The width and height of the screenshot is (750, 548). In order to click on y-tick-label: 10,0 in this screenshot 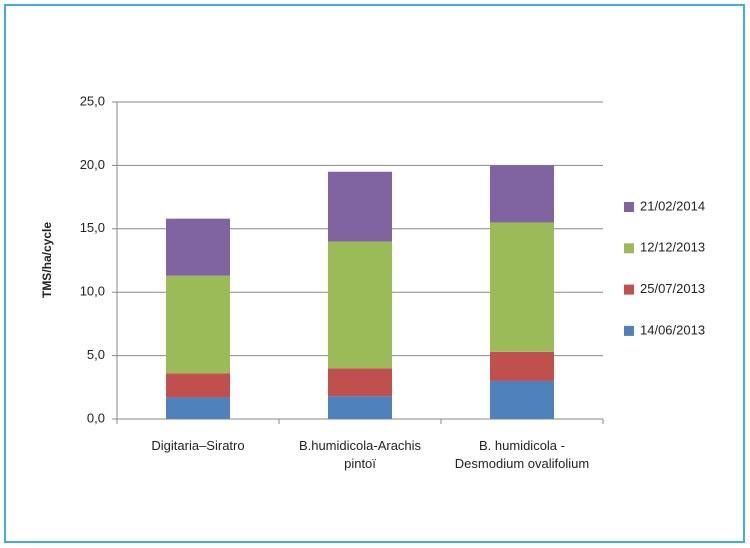, I will do `click(92, 291)`.